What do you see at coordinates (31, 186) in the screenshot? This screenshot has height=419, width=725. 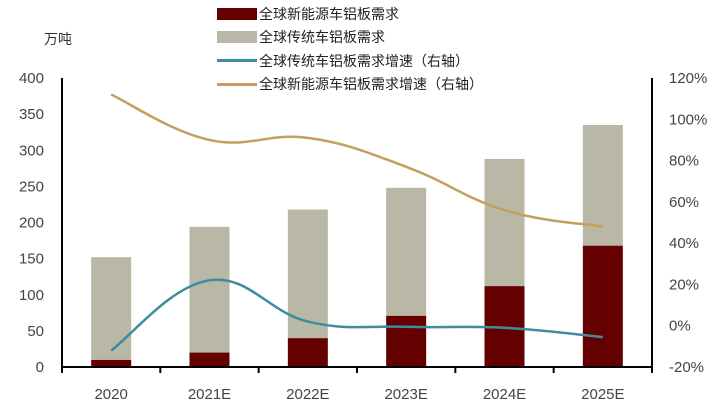 I see `y-tick-label: 250` at bounding box center [31, 186].